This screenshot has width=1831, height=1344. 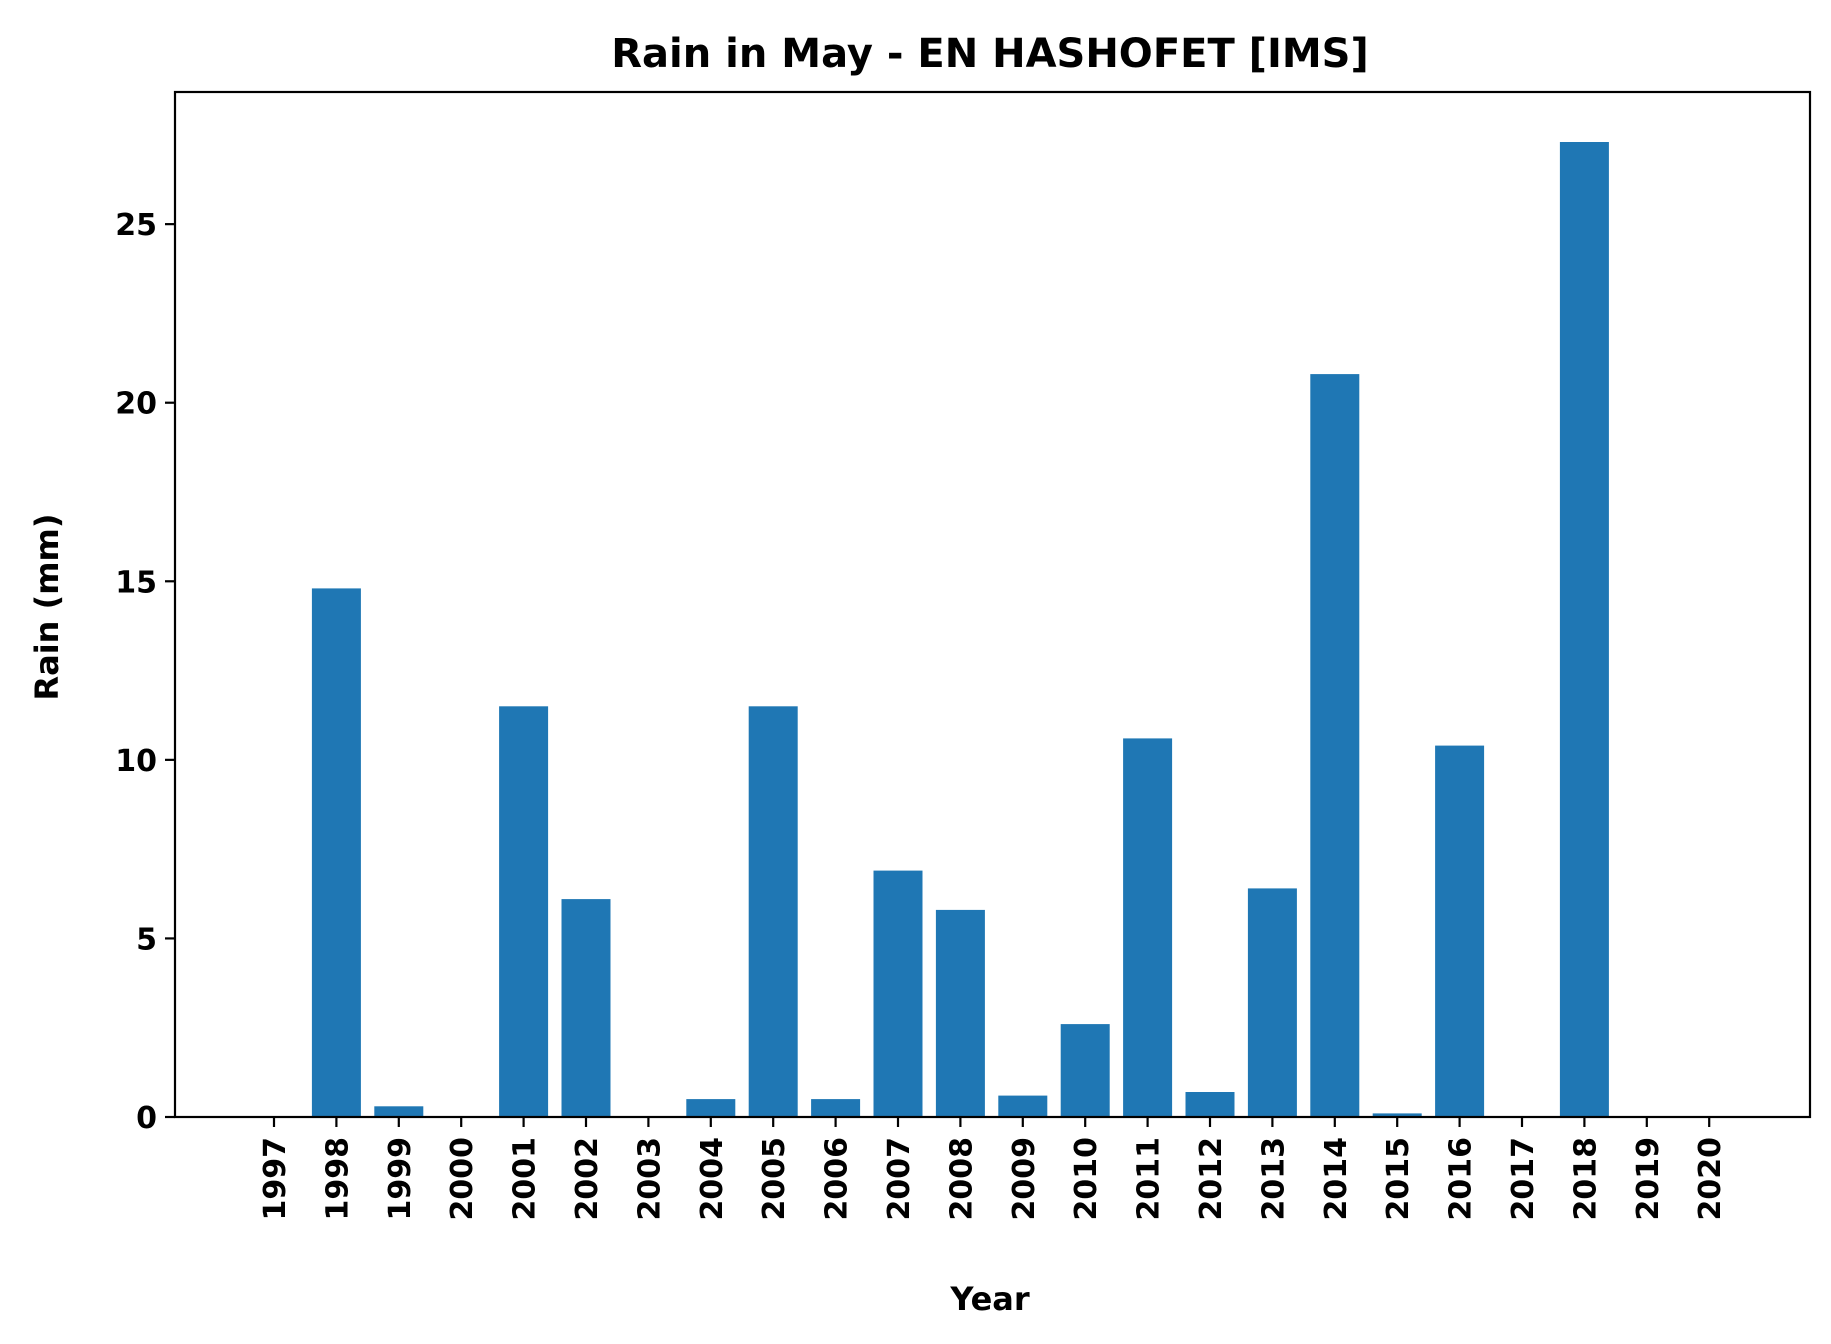 I want to click on x-tick-label: 2015, so click(x=1398, y=1179).